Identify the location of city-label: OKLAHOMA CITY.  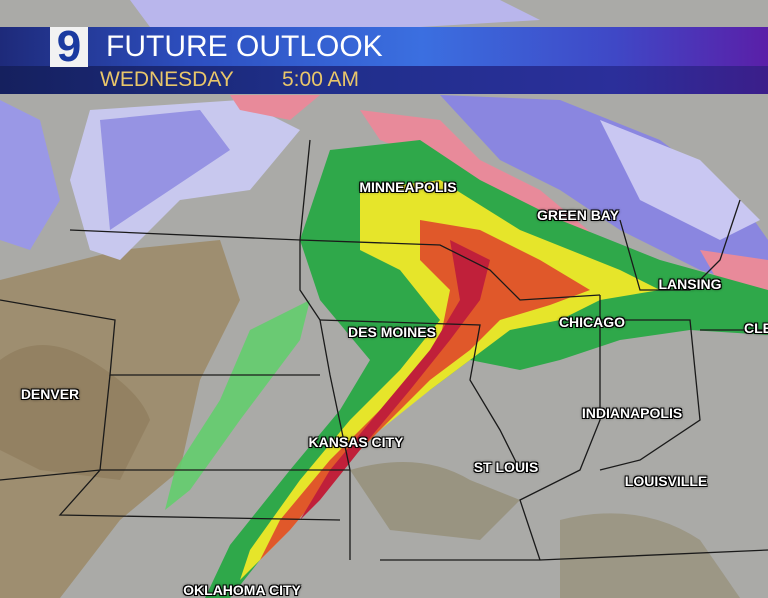
(242, 590).